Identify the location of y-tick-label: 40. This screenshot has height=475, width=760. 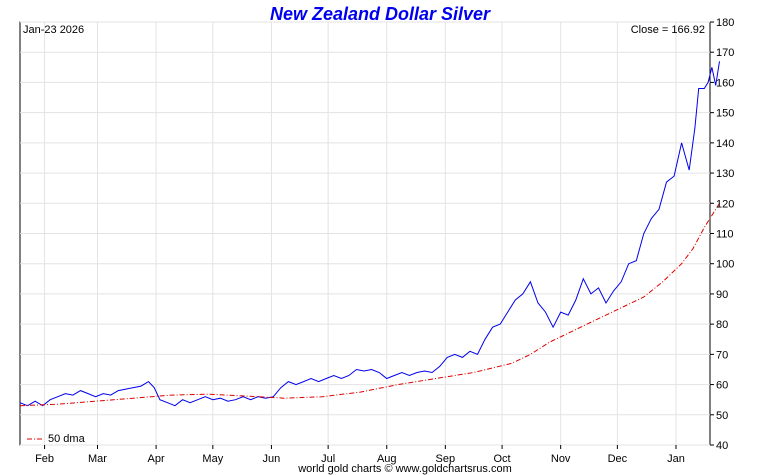
(722, 446).